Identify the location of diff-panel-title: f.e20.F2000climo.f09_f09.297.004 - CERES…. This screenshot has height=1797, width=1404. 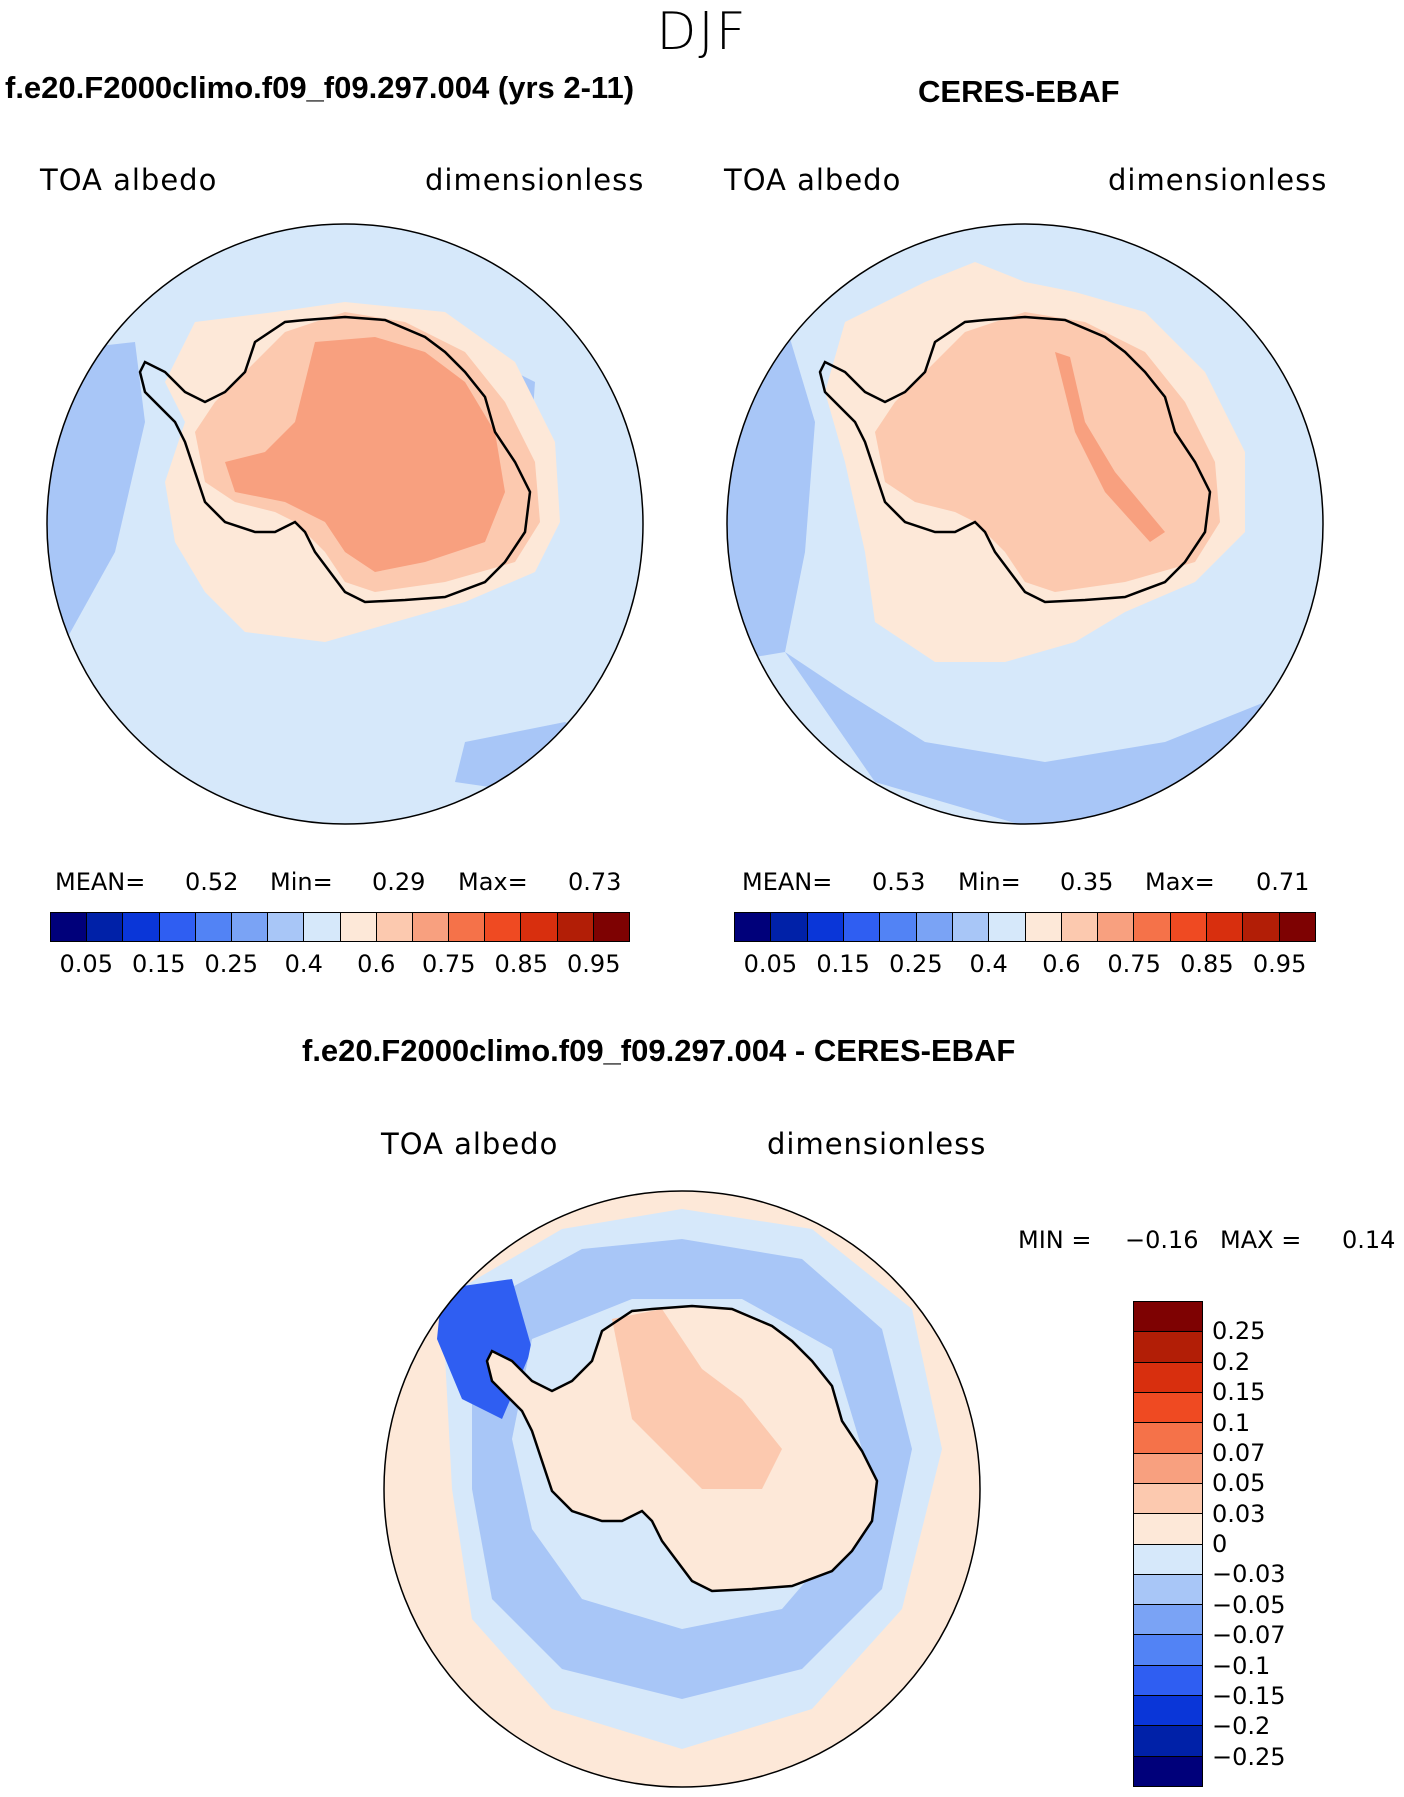
(659, 1050).